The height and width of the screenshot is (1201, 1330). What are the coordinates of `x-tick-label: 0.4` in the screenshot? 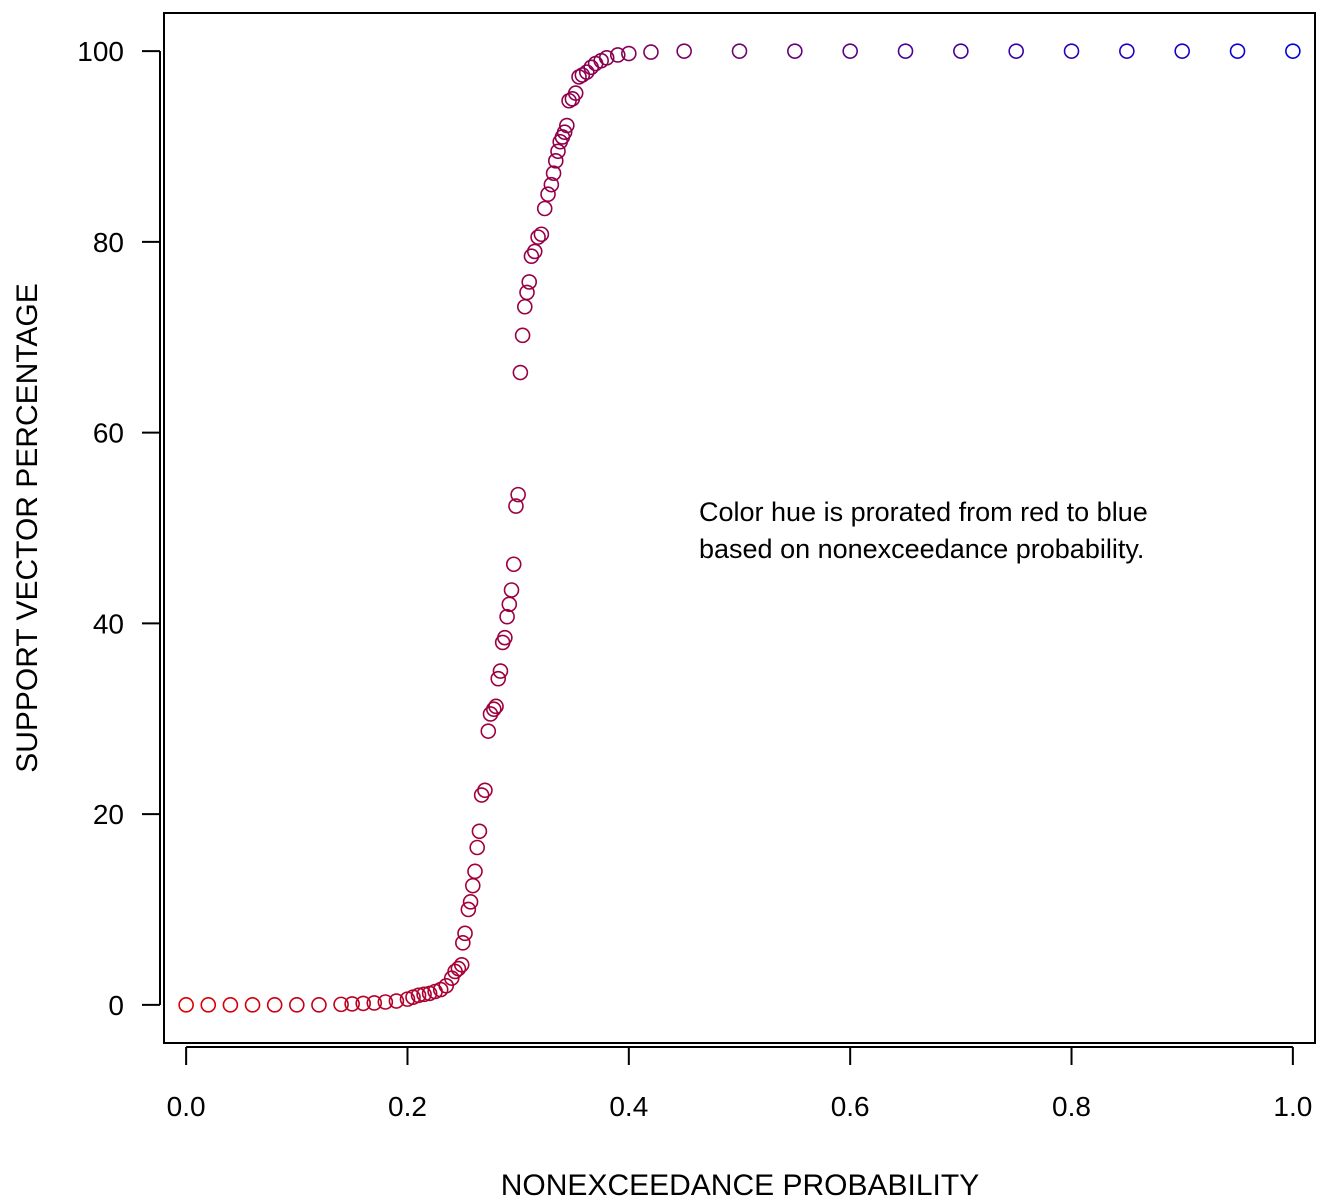 It's located at (628, 1106).